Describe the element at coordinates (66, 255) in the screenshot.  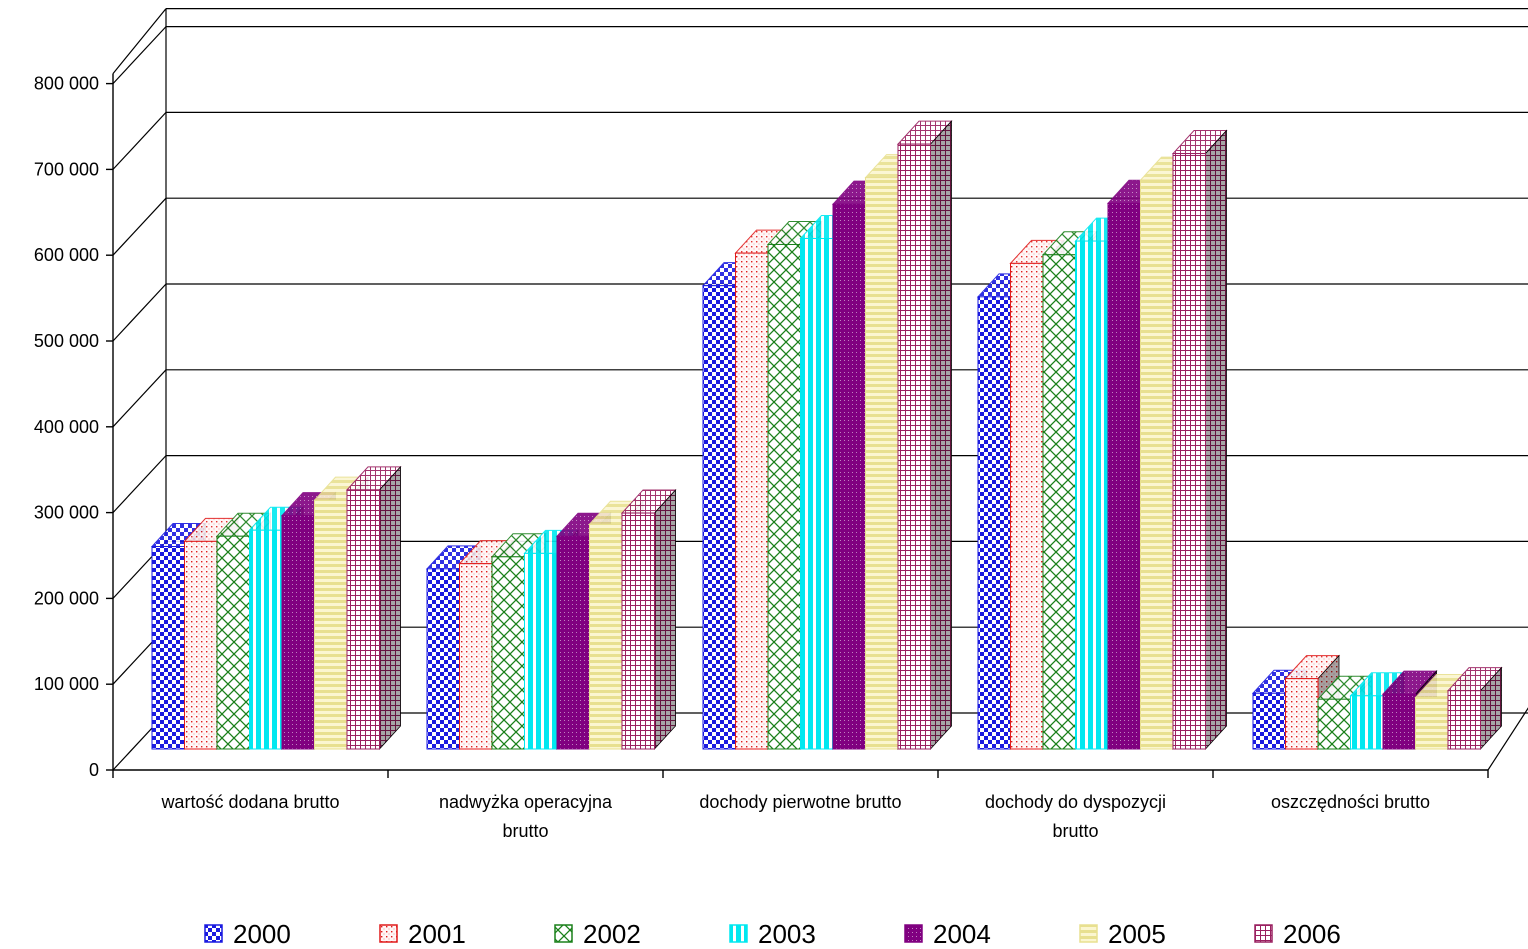
I see `y-tick-label: 600 000` at that location.